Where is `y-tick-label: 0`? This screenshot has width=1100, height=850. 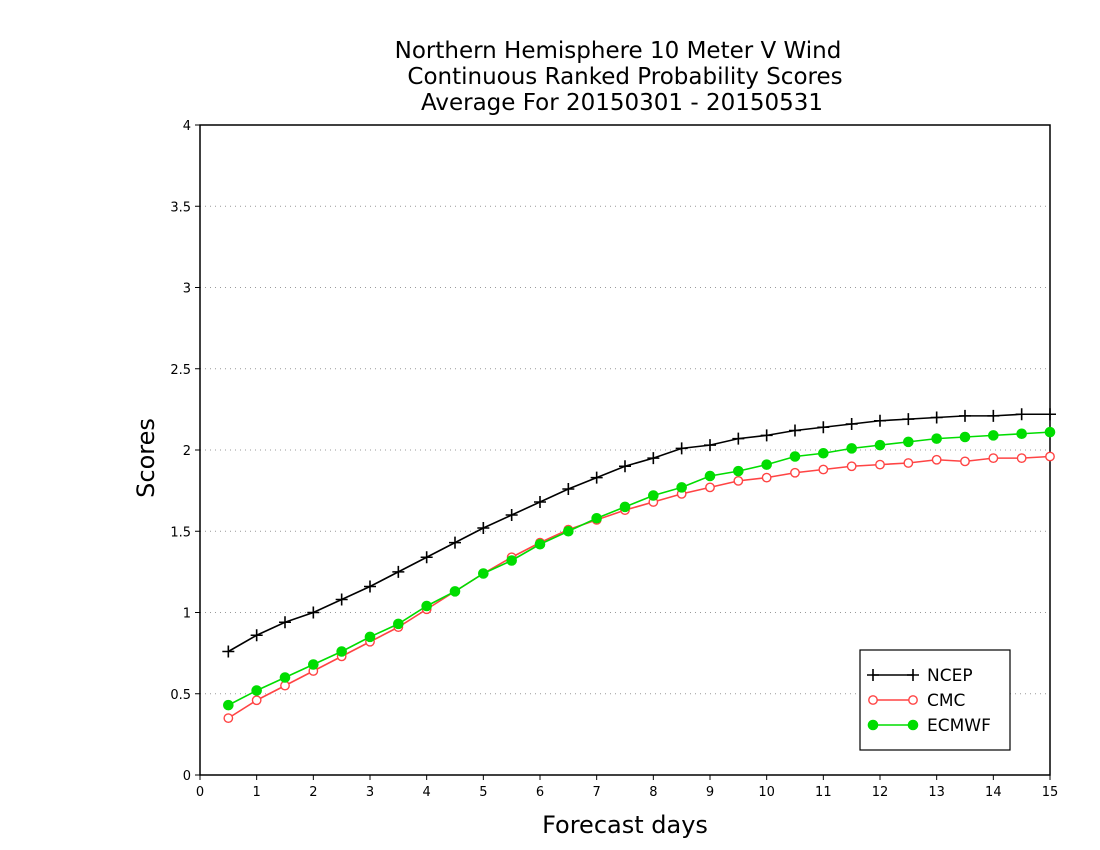
y-tick-label: 0 is located at coordinates (187, 776).